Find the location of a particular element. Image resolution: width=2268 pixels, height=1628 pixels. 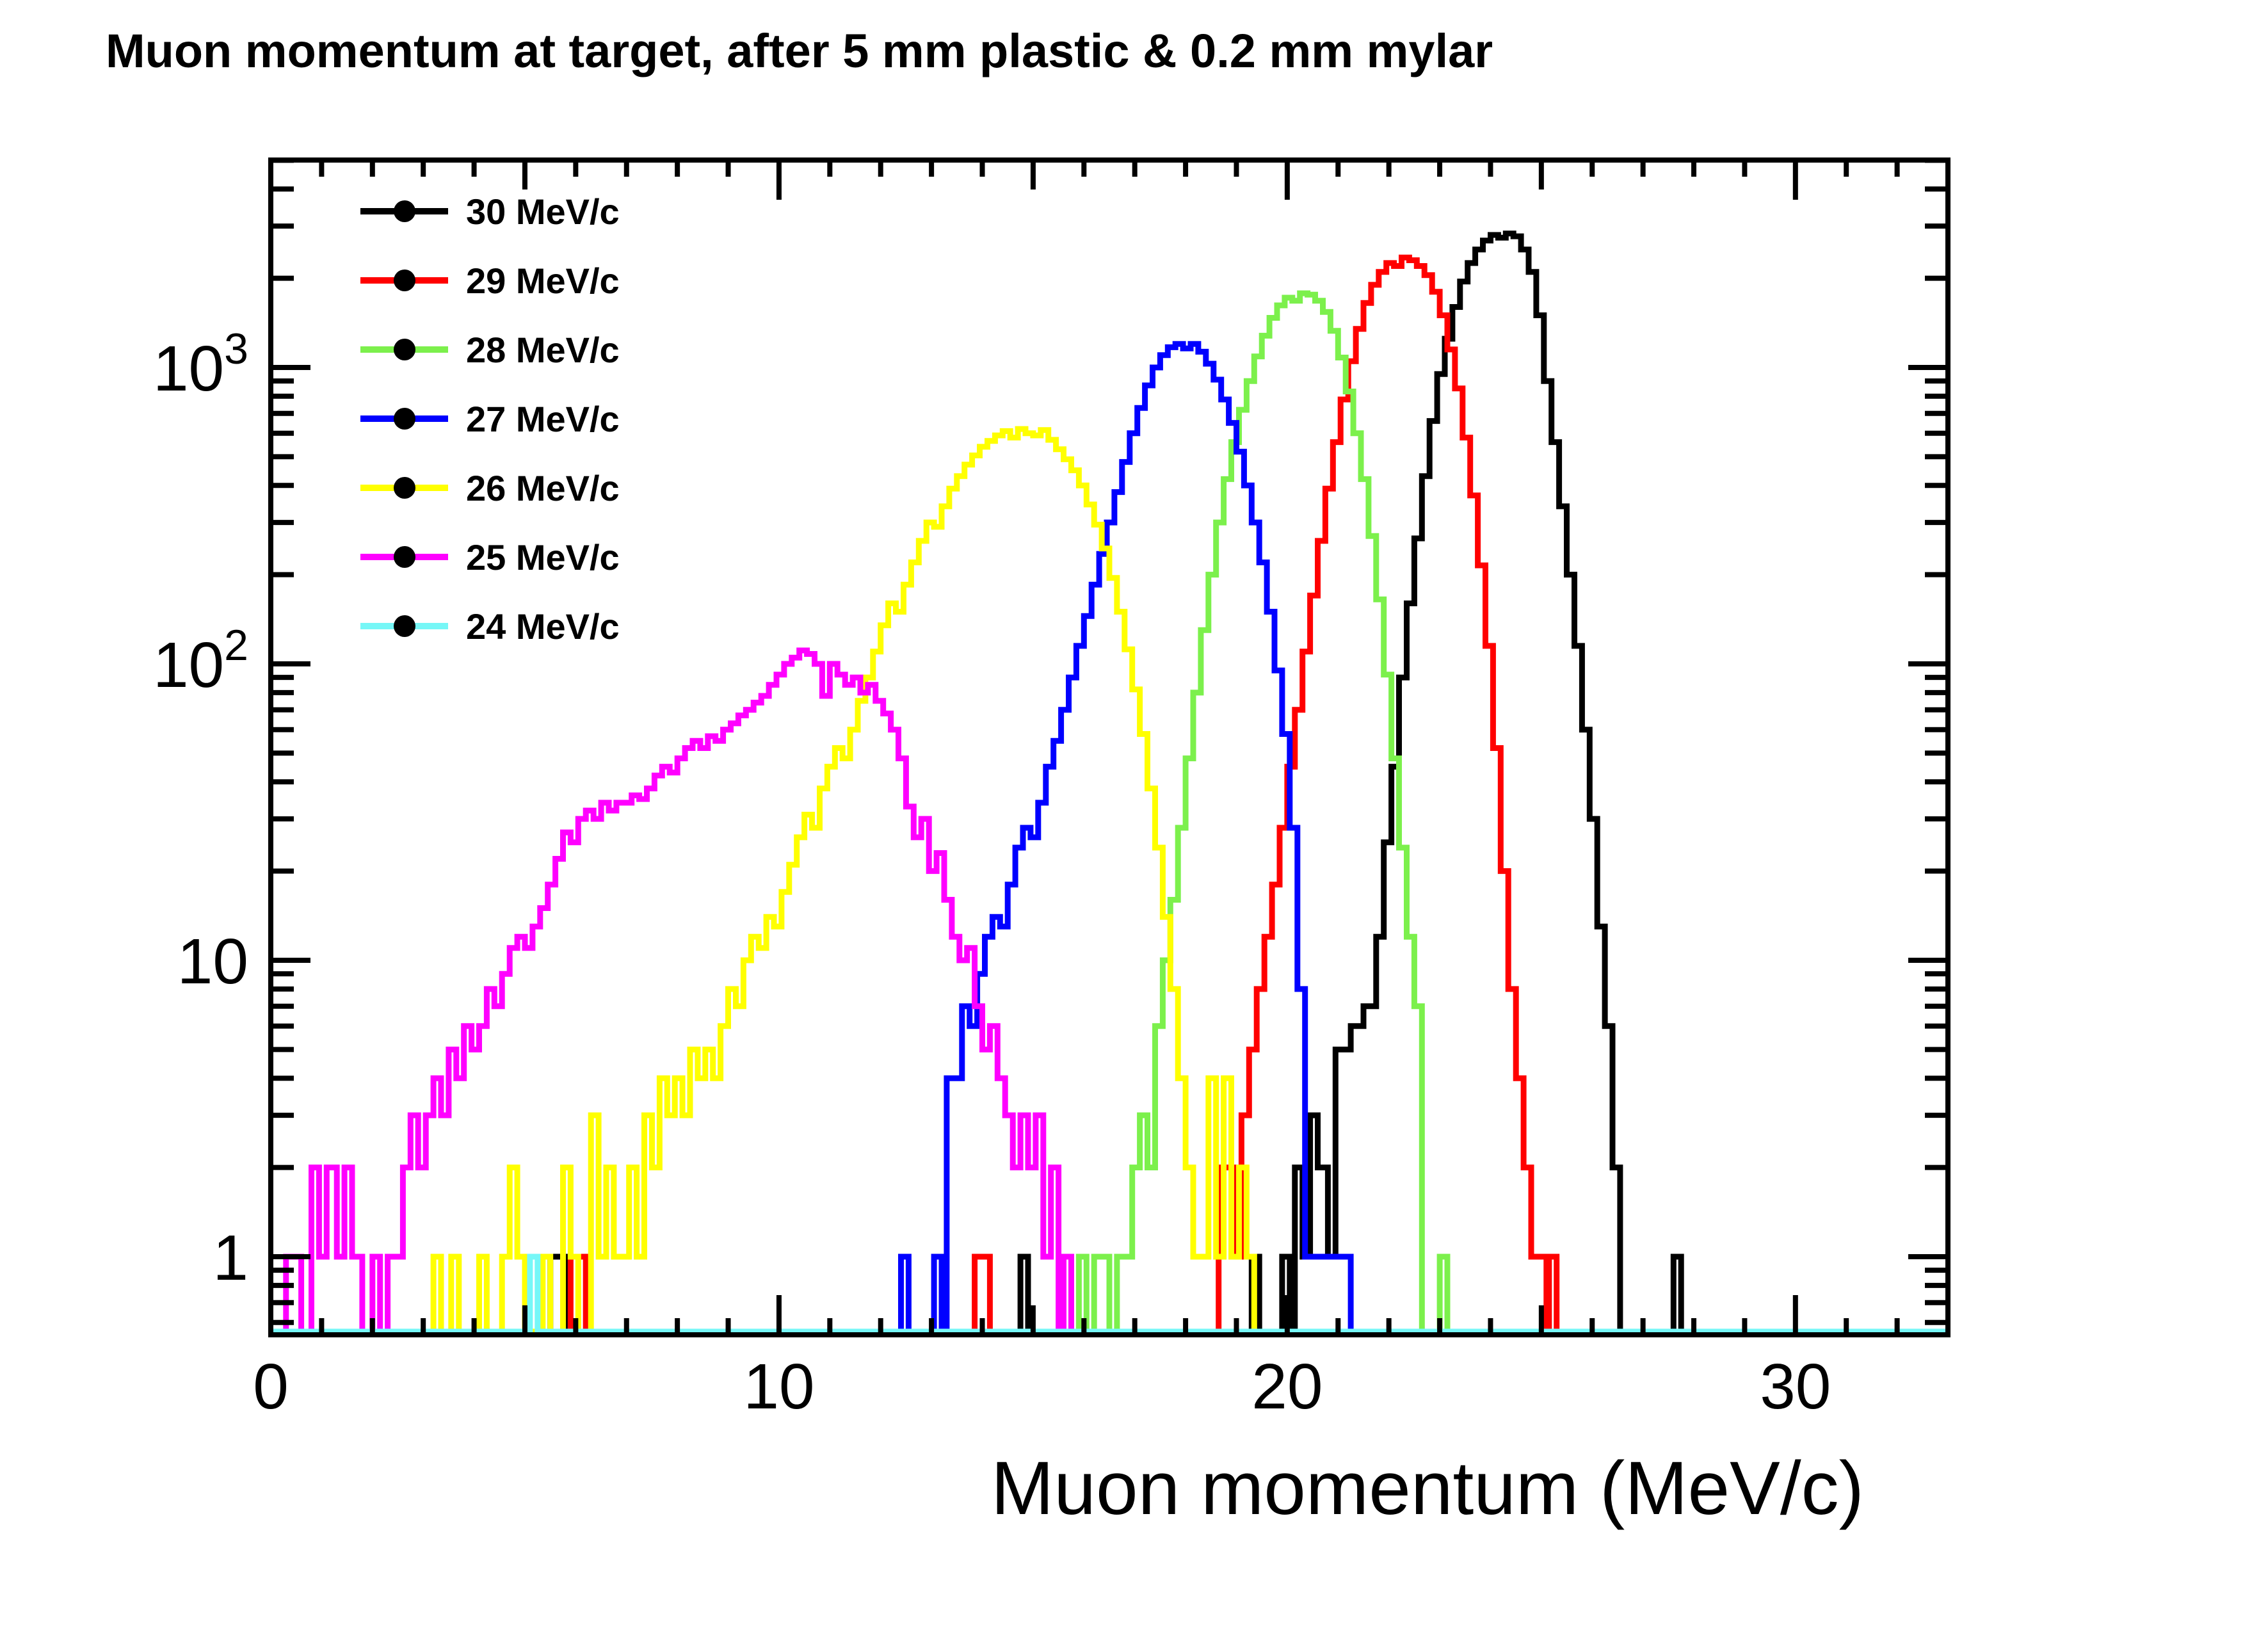

legend-label: 29 MeV/c is located at coordinates (543, 281).